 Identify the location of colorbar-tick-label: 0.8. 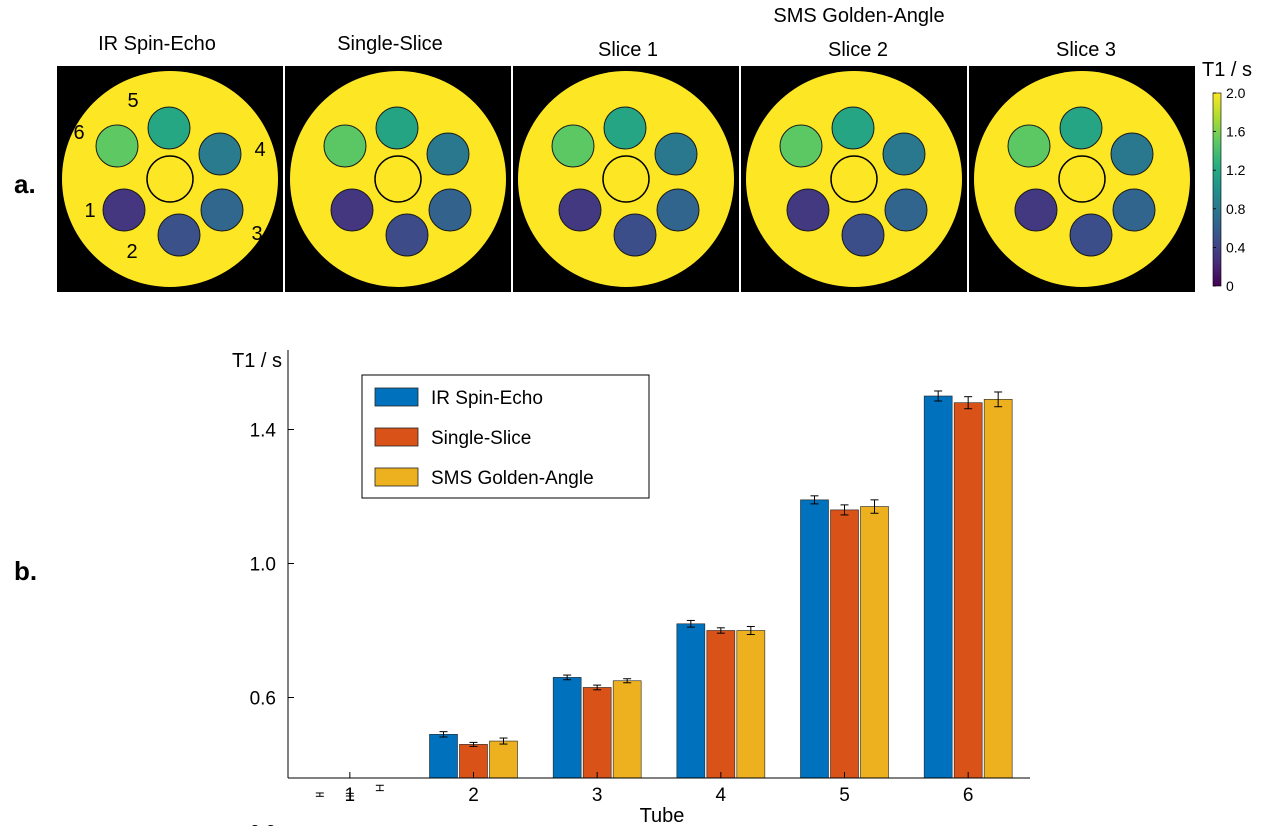
(1236, 209).